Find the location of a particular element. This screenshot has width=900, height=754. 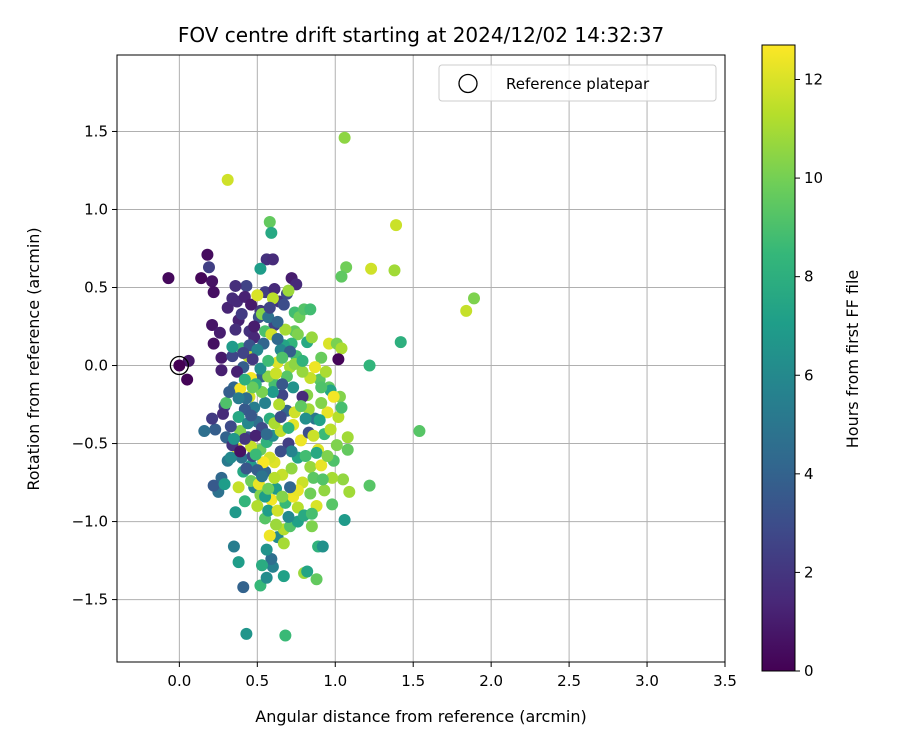

legend-box is located at coordinates (577, 83).